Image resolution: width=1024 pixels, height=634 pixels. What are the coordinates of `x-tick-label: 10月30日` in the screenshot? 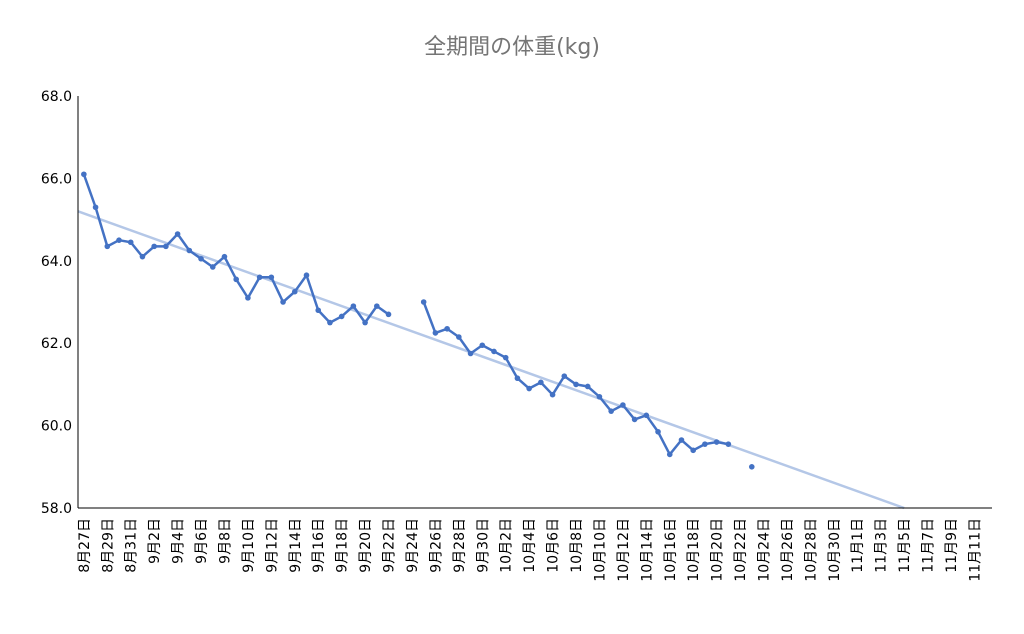 It's located at (835, 550).